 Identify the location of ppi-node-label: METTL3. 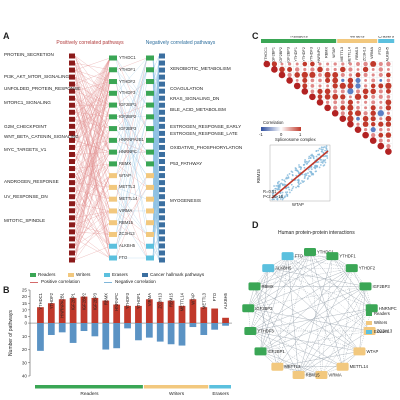
(292, 366).